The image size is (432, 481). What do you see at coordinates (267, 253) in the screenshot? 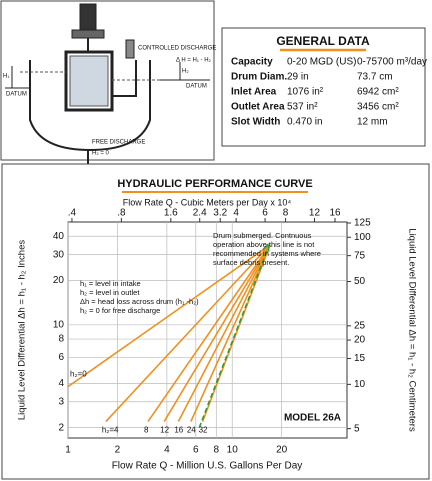
I see `annotation: recommended in systems where` at bounding box center [267, 253].